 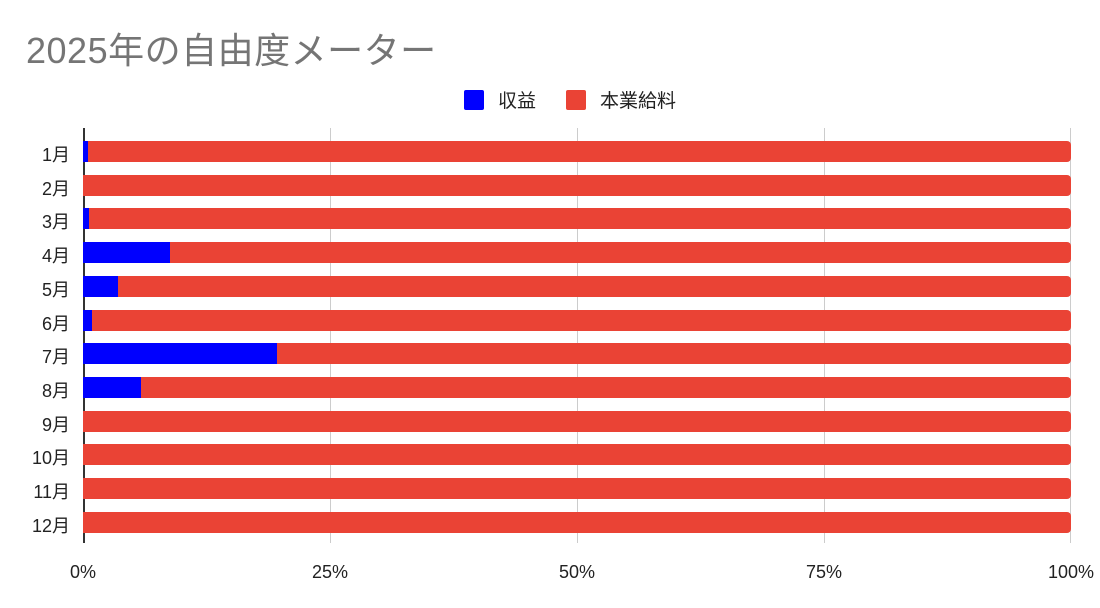 What do you see at coordinates (550, 99) in the screenshot?
I see `legend: 収益 本業給料` at bounding box center [550, 99].